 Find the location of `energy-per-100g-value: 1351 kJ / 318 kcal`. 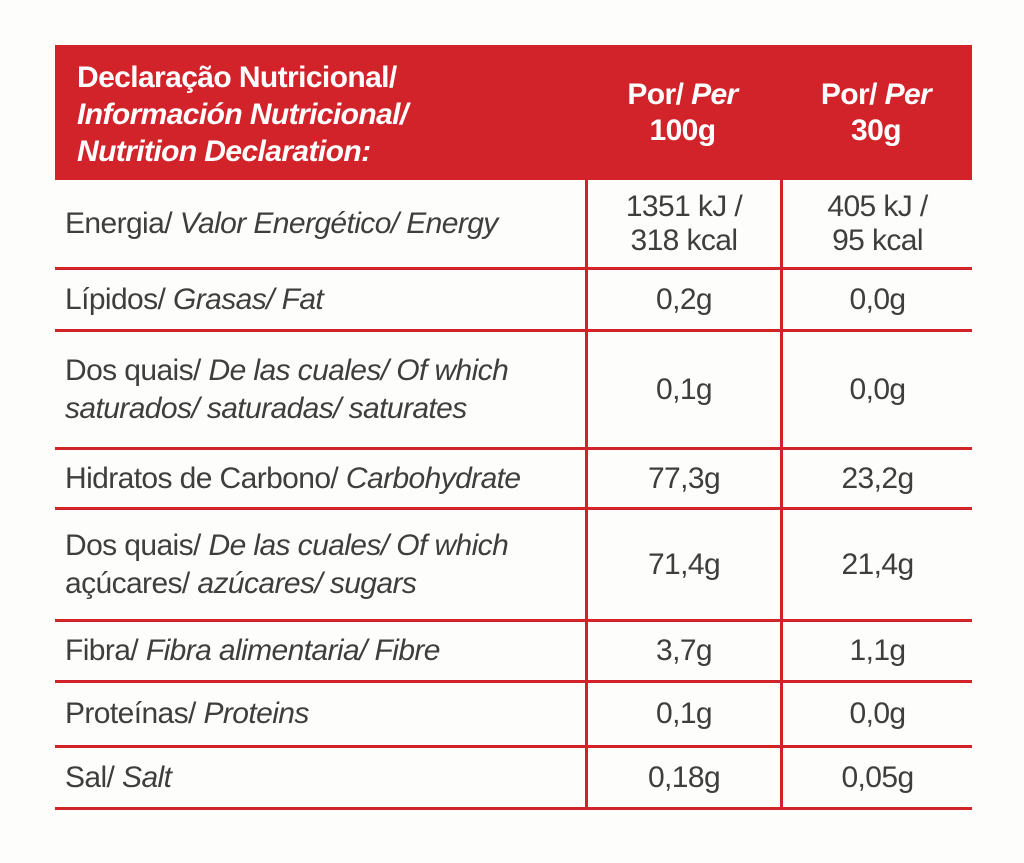

energy-per-100g-value: 1351 kJ / 318 kcal is located at coordinates (682, 223).